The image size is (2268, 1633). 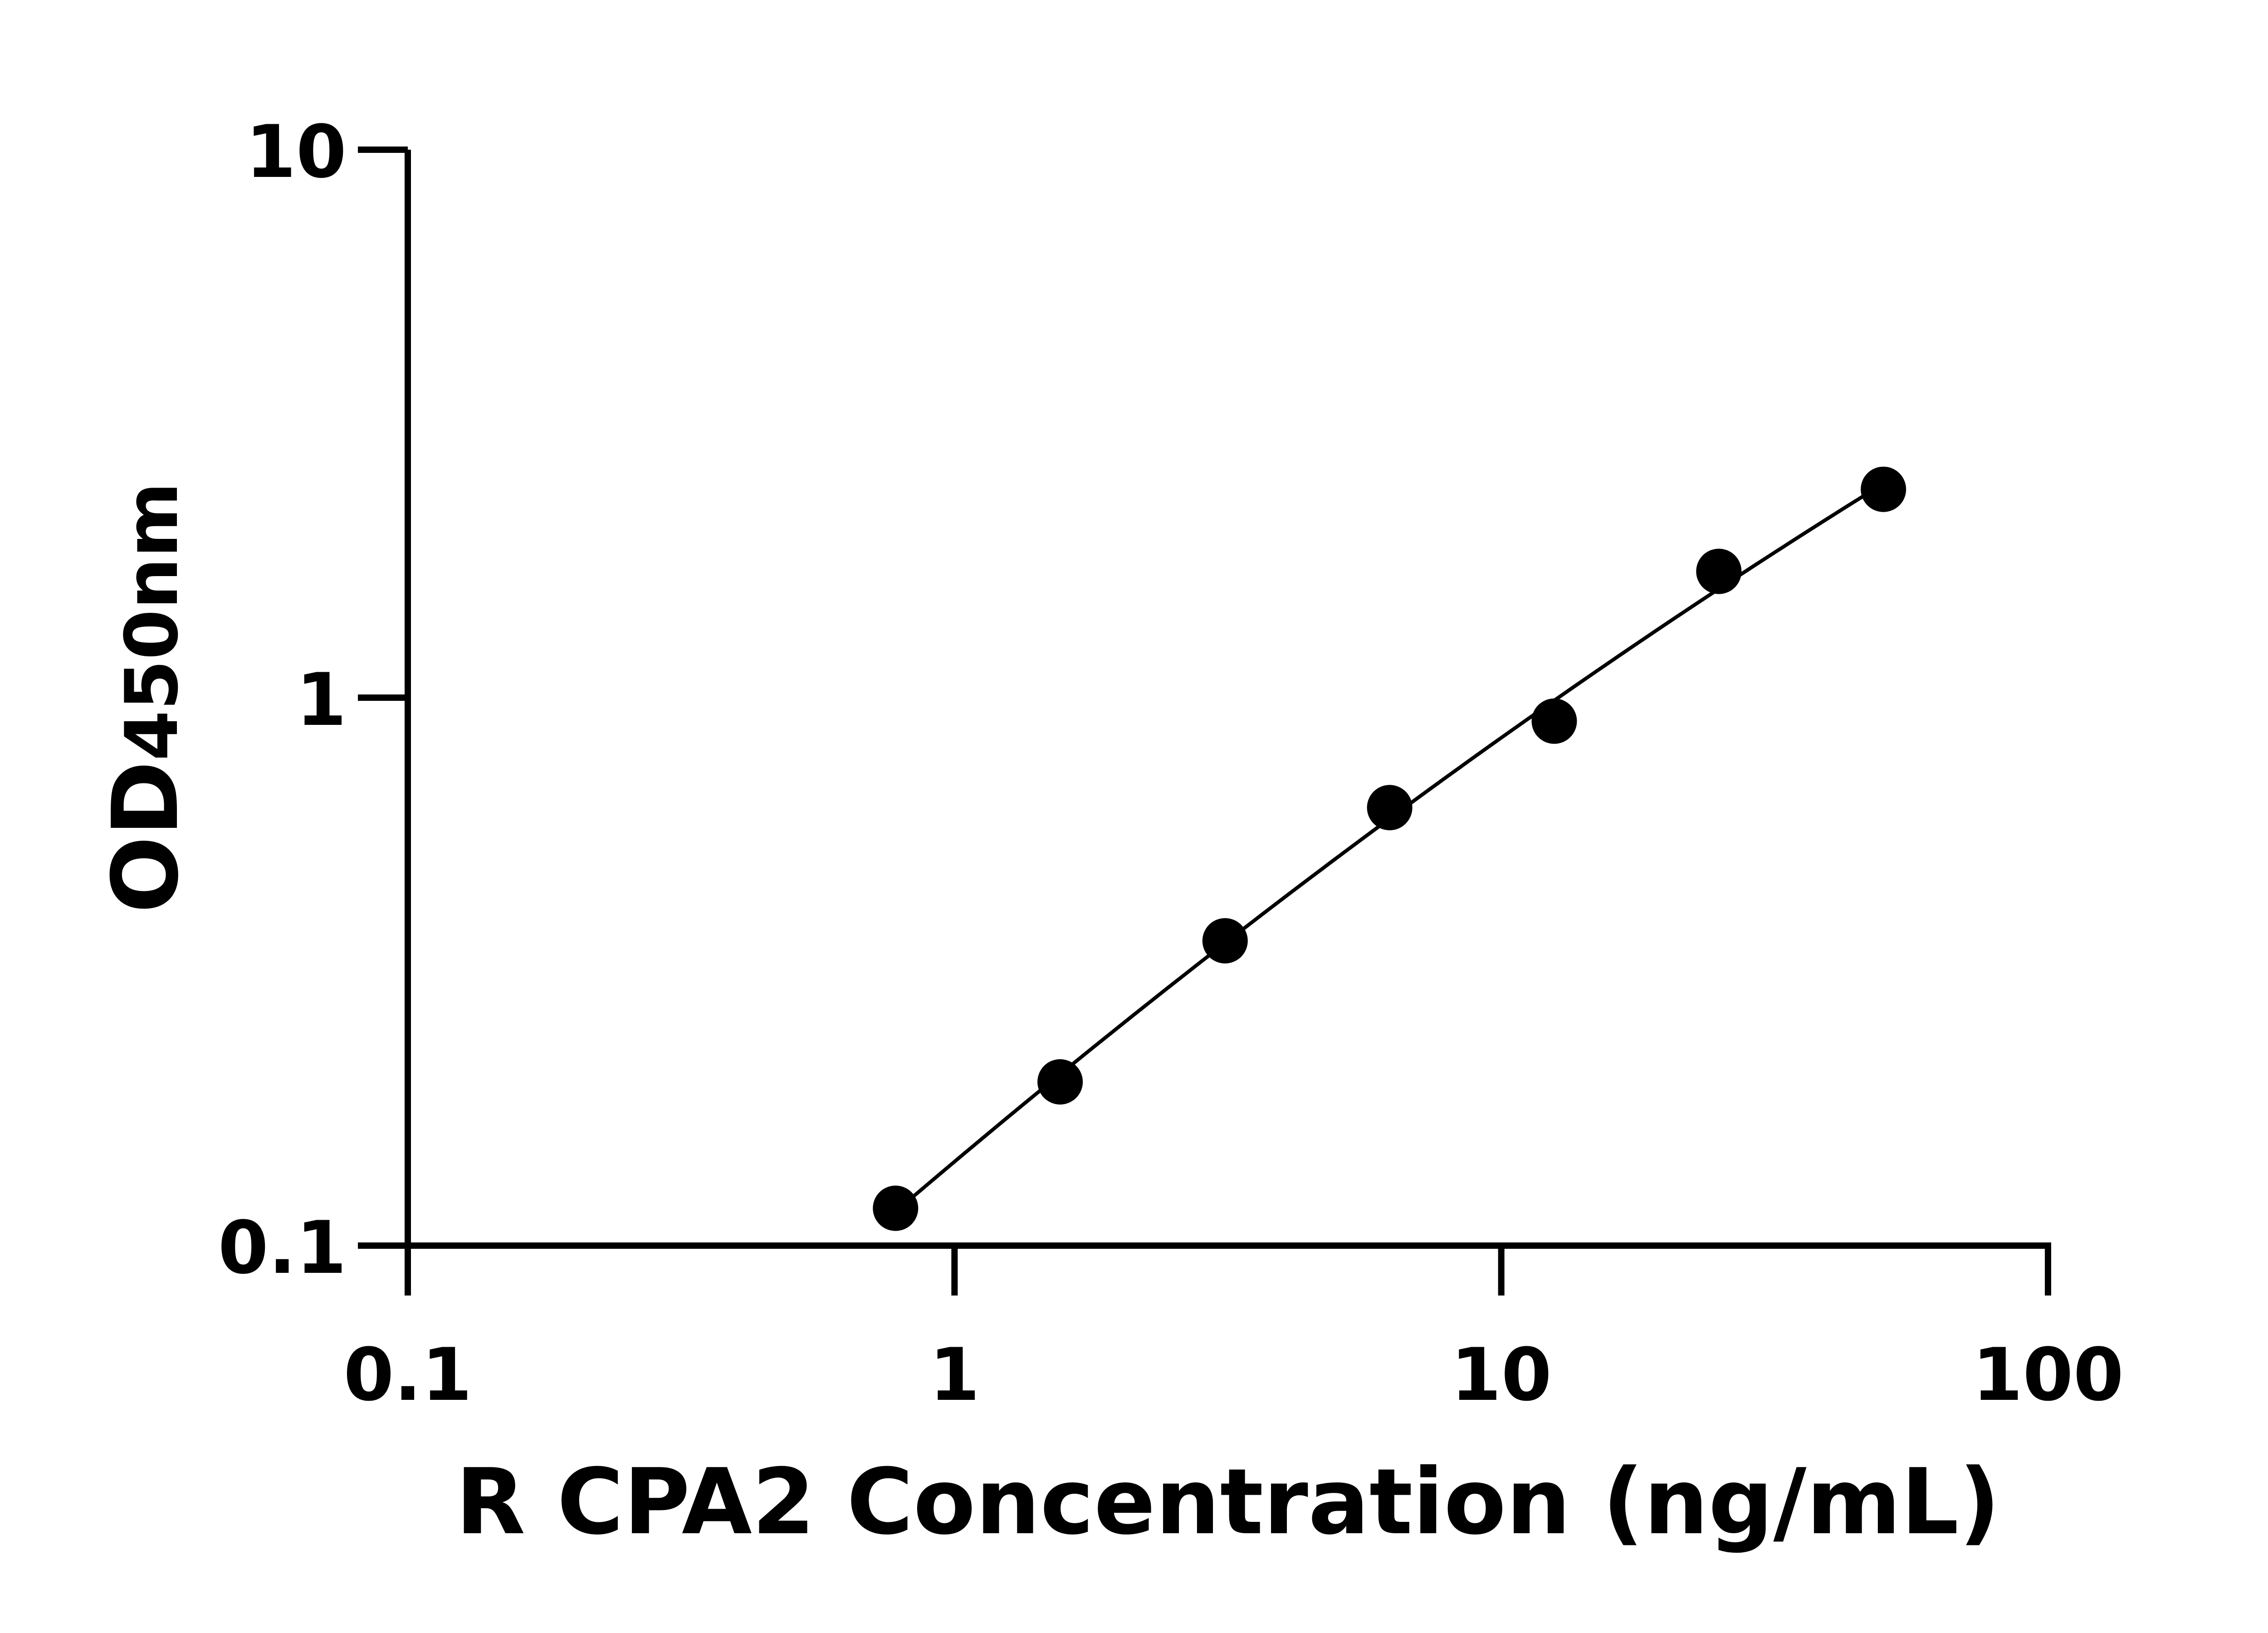 I want to click on y-axis-label: OD450nm, so click(x=146, y=698).